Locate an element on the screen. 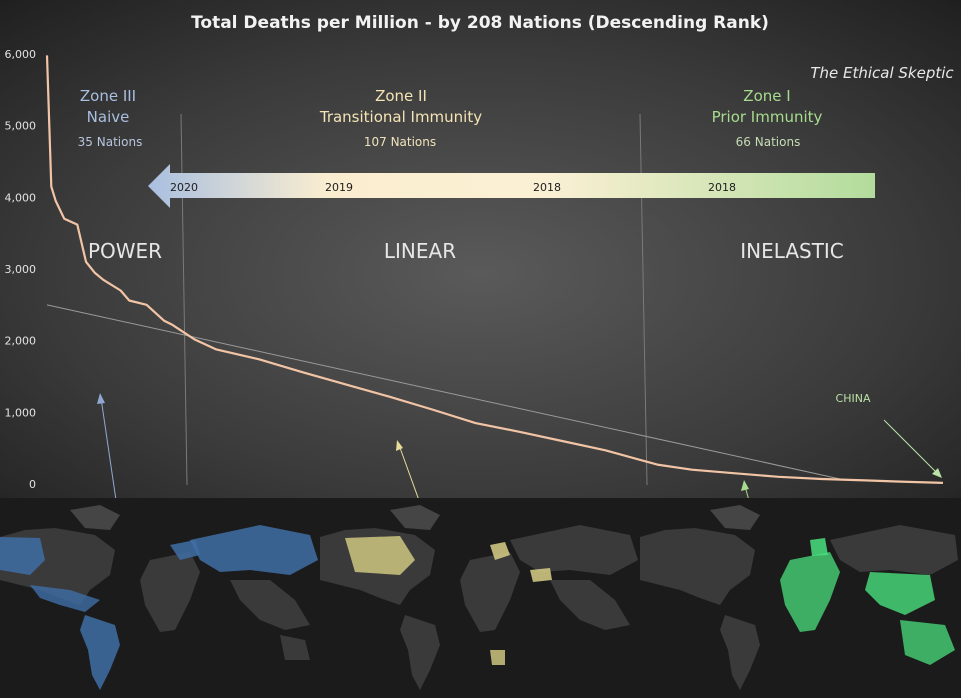  world-map-zone1 is located at coordinates (800, 598).